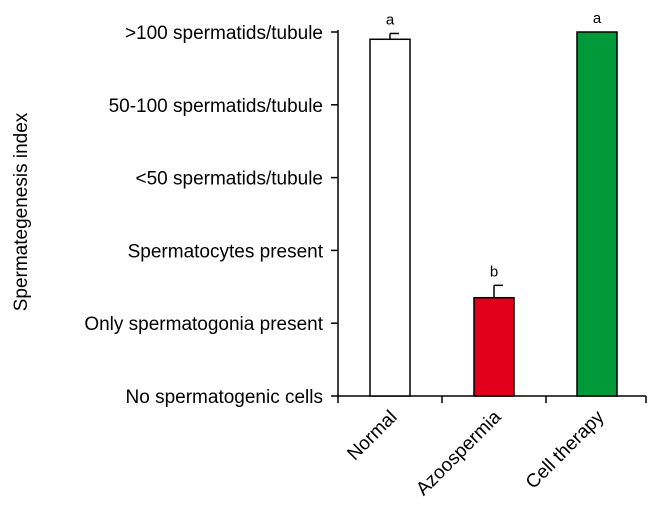 This screenshot has width=662, height=522. I want to click on x-tick-label: Normal, so click(372, 436).